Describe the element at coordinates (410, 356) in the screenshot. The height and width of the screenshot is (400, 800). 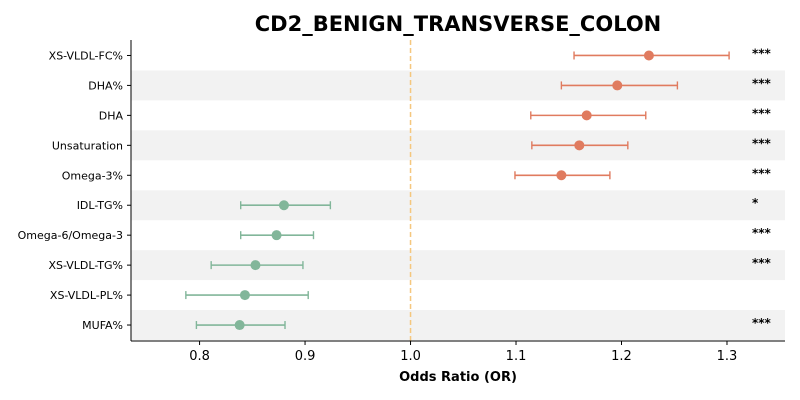
I see `x-tick-label: 1.0` at that location.